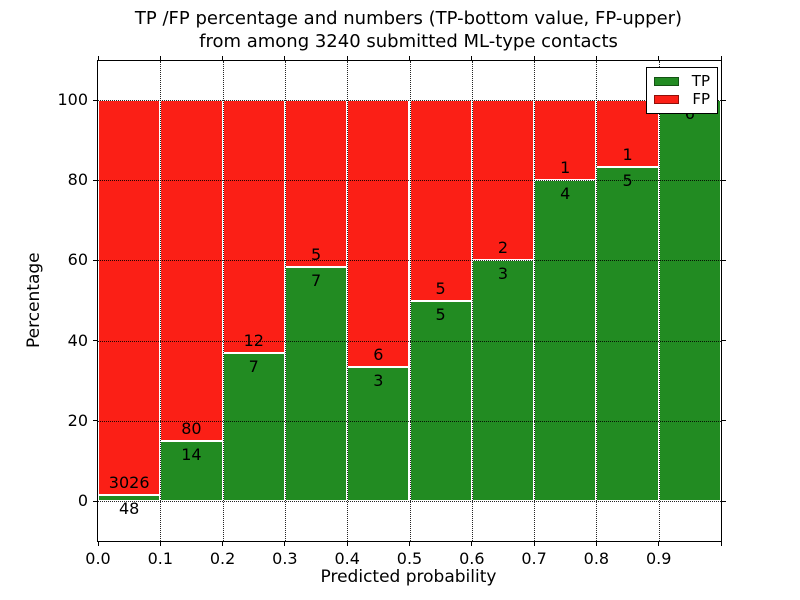 The image size is (800, 600). What do you see at coordinates (77, 340) in the screenshot?
I see `y-tick-label: 40` at bounding box center [77, 340].